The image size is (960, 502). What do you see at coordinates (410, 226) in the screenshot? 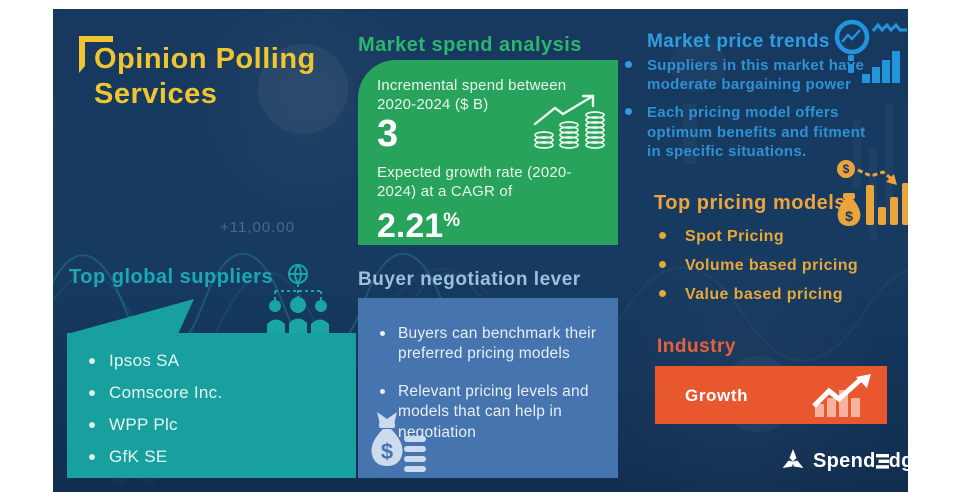
I see `cagr-number: 2.21` at bounding box center [410, 226].